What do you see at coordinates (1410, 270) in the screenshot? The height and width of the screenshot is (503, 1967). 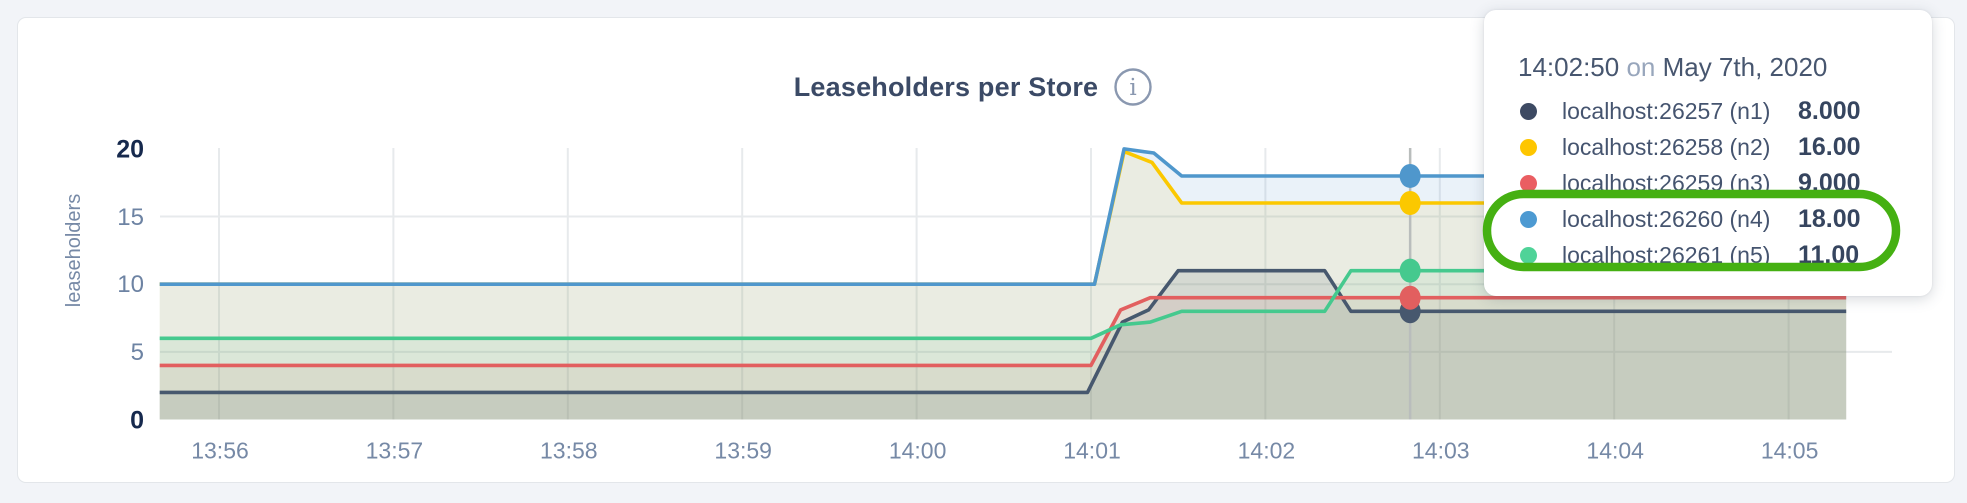 I see `hover-marker-n5` at bounding box center [1410, 270].